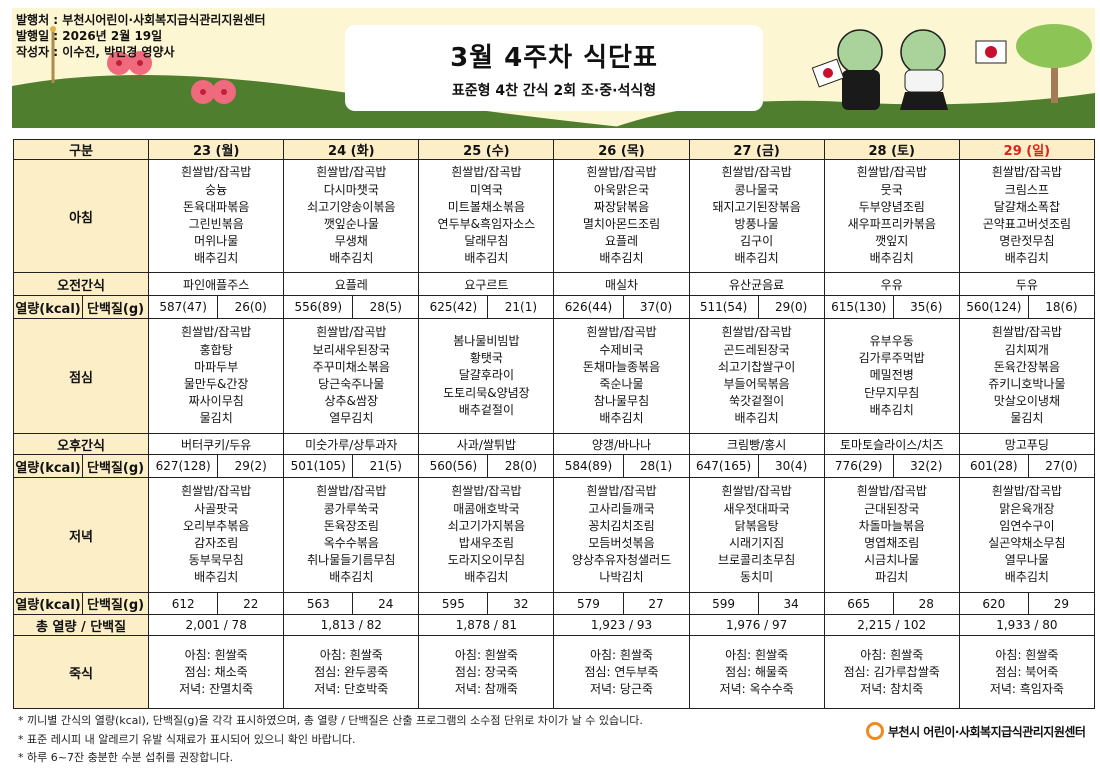 This screenshot has height=773, width=1100. What do you see at coordinates (216, 349) in the screenshot?
I see `lunch-menu-item: 홍합탕` at bounding box center [216, 349].